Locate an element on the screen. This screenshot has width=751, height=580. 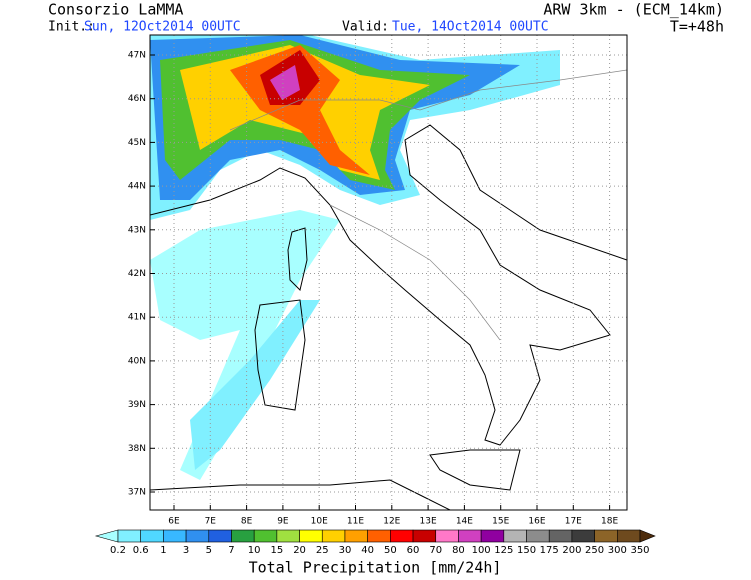
lon-label: 10E is located at coordinates (319, 522).